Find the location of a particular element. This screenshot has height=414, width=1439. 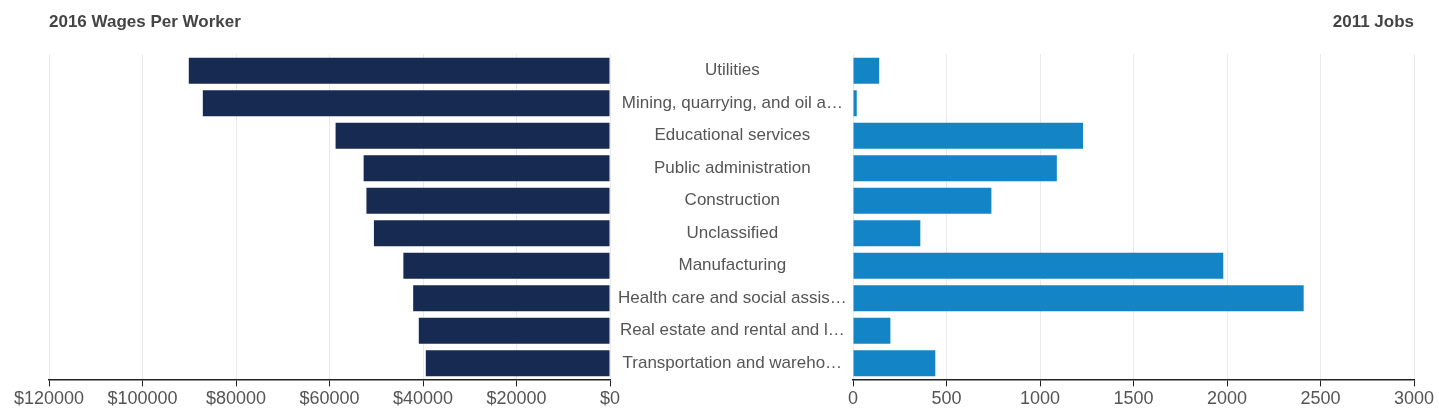

x-tick-label: 2000 is located at coordinates (1227, 398).